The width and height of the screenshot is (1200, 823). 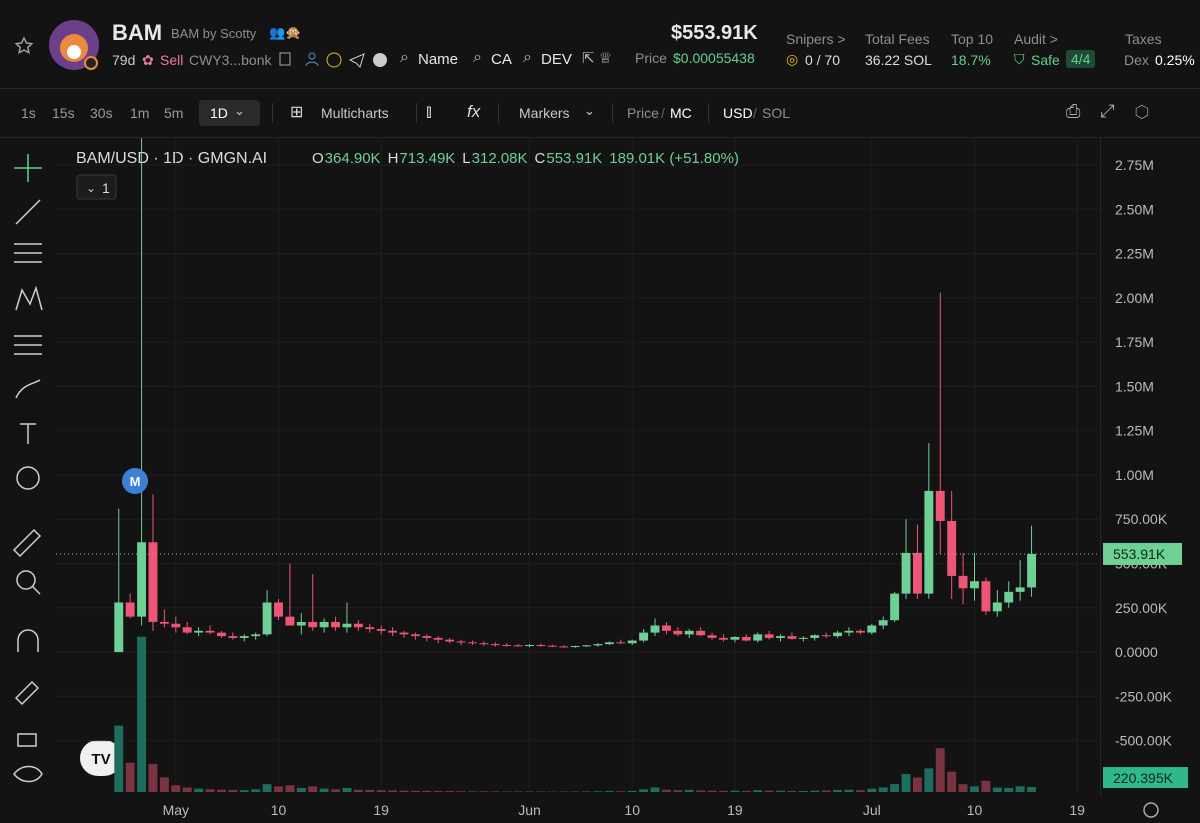 What do you see at coordinates (1136, 652) in the screenshot?
I see `y-tick-label: 0.0000` at bounding box center [1136, 652].